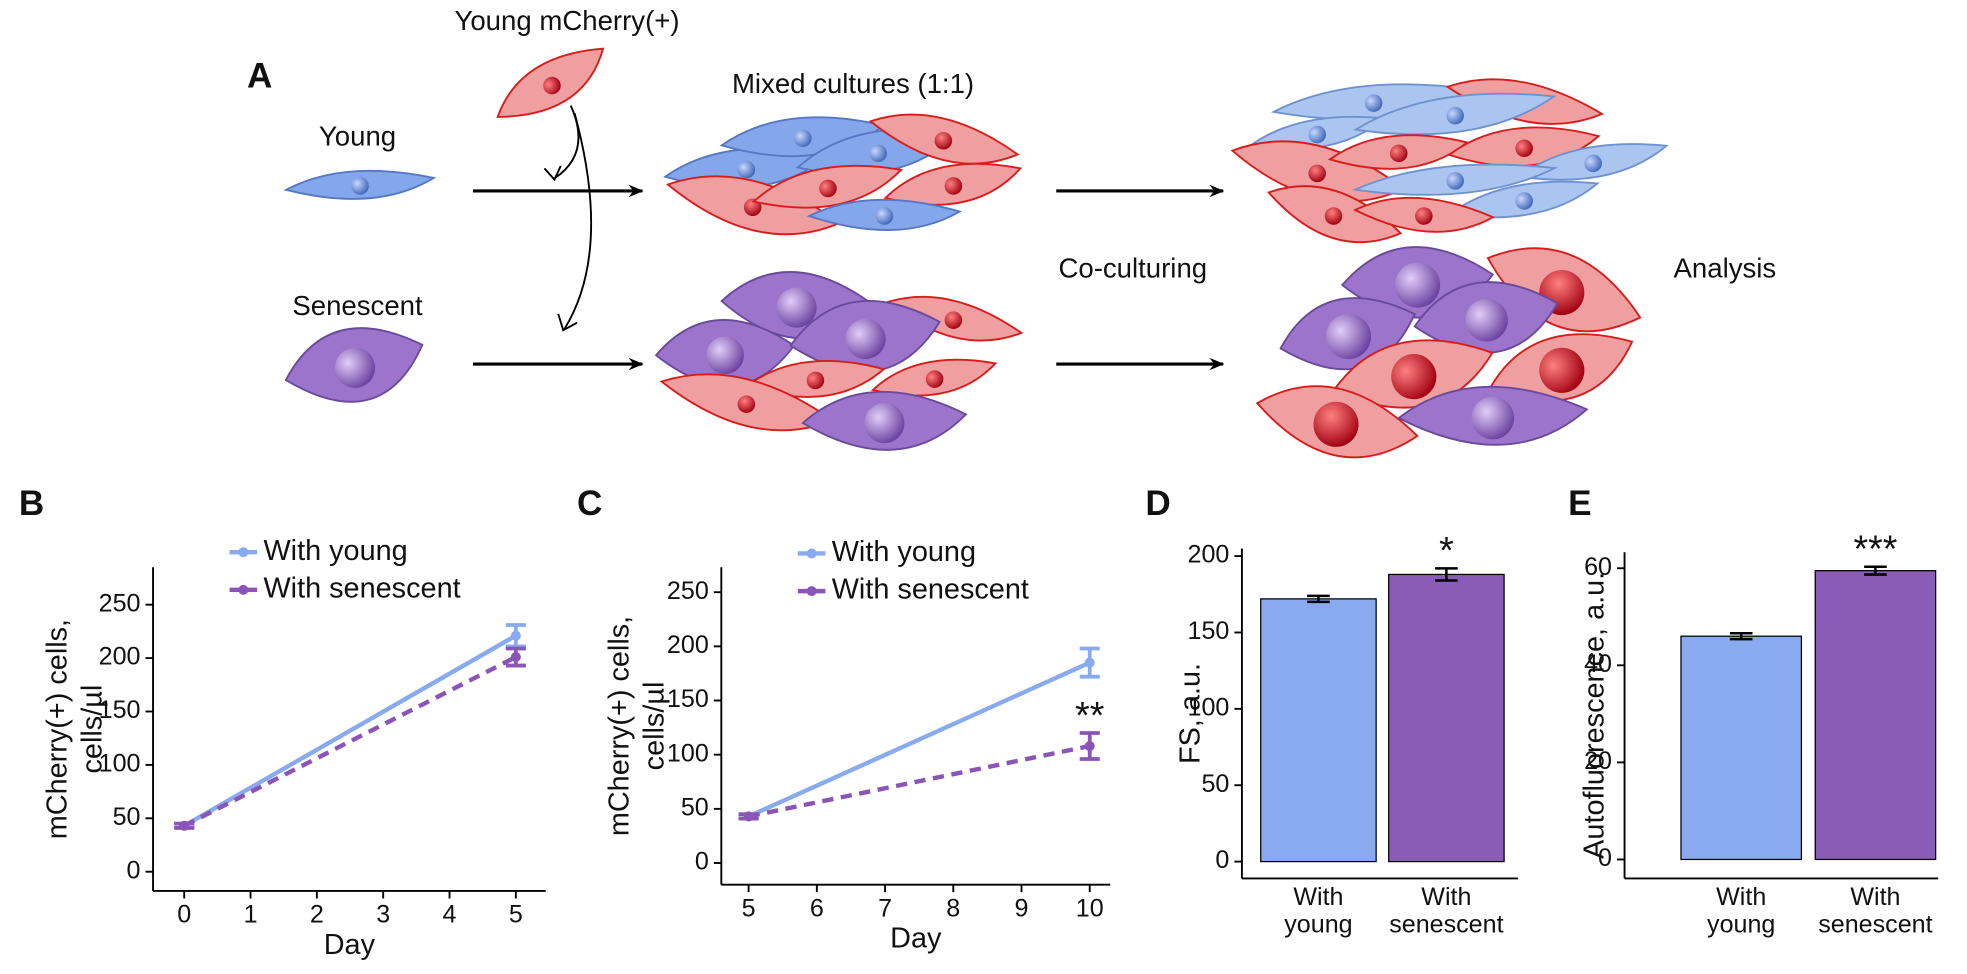 The height and width of the screenshot is (974, 1967). Describe the element at coordinates (853, 83) in the screenshot. I see `diagram-label: Mixed cultures (1:1)` at that location.